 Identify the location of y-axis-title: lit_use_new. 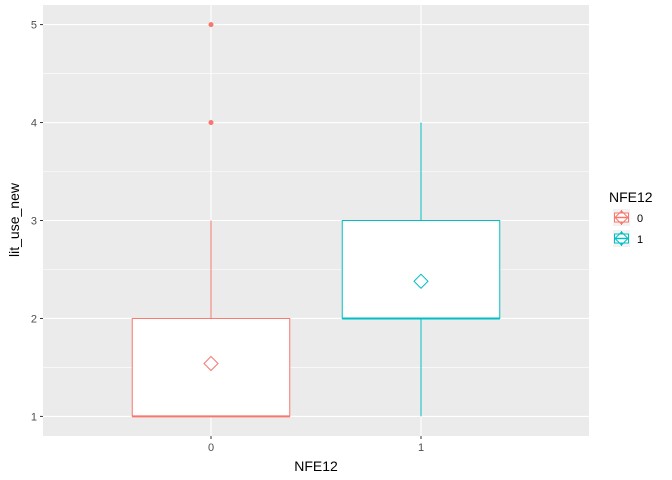
(14, 219).